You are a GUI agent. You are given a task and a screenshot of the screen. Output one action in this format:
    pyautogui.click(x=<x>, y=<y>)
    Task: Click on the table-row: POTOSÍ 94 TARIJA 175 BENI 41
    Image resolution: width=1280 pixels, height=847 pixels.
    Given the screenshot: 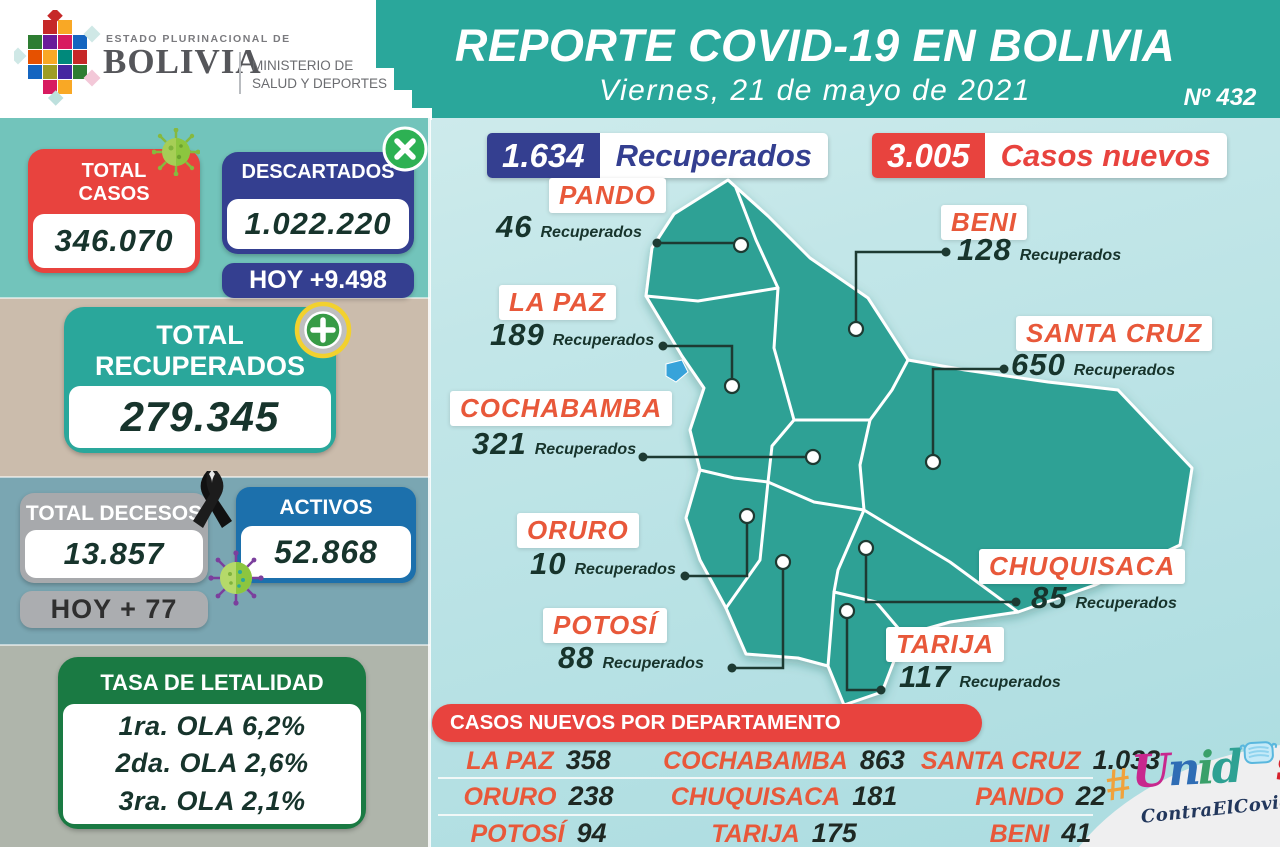 What is the action you would take?
    pyautogui.click(x=795, y=830)
    